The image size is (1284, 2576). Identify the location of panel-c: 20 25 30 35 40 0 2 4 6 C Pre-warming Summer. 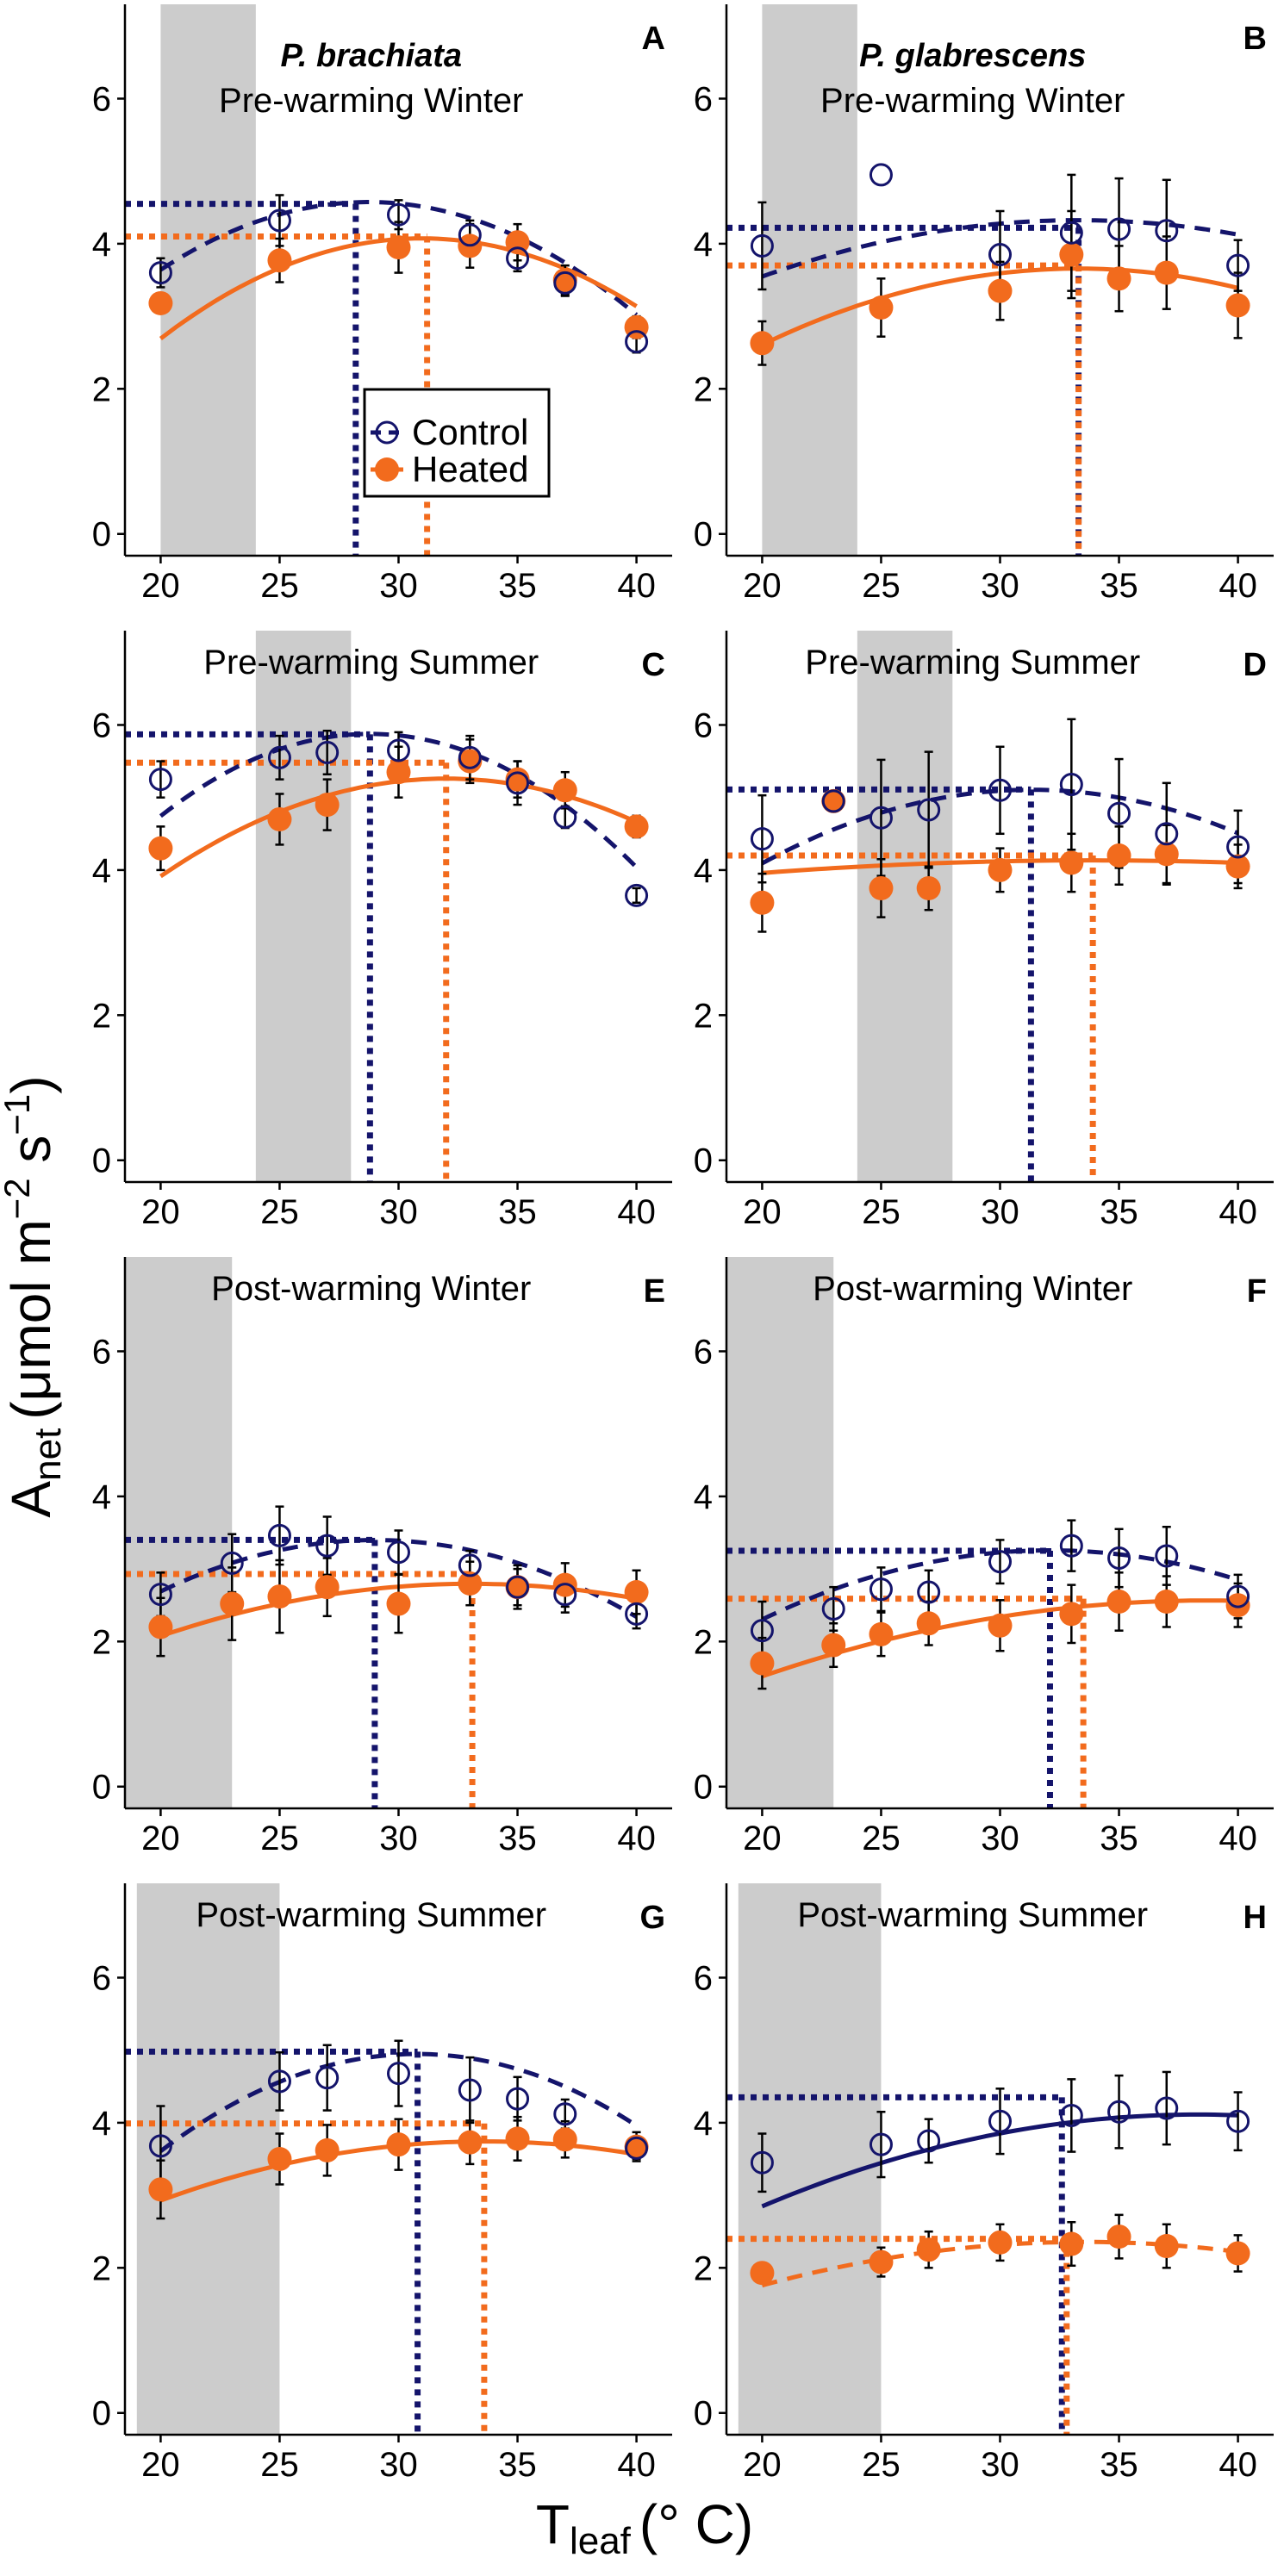
(382, 931).